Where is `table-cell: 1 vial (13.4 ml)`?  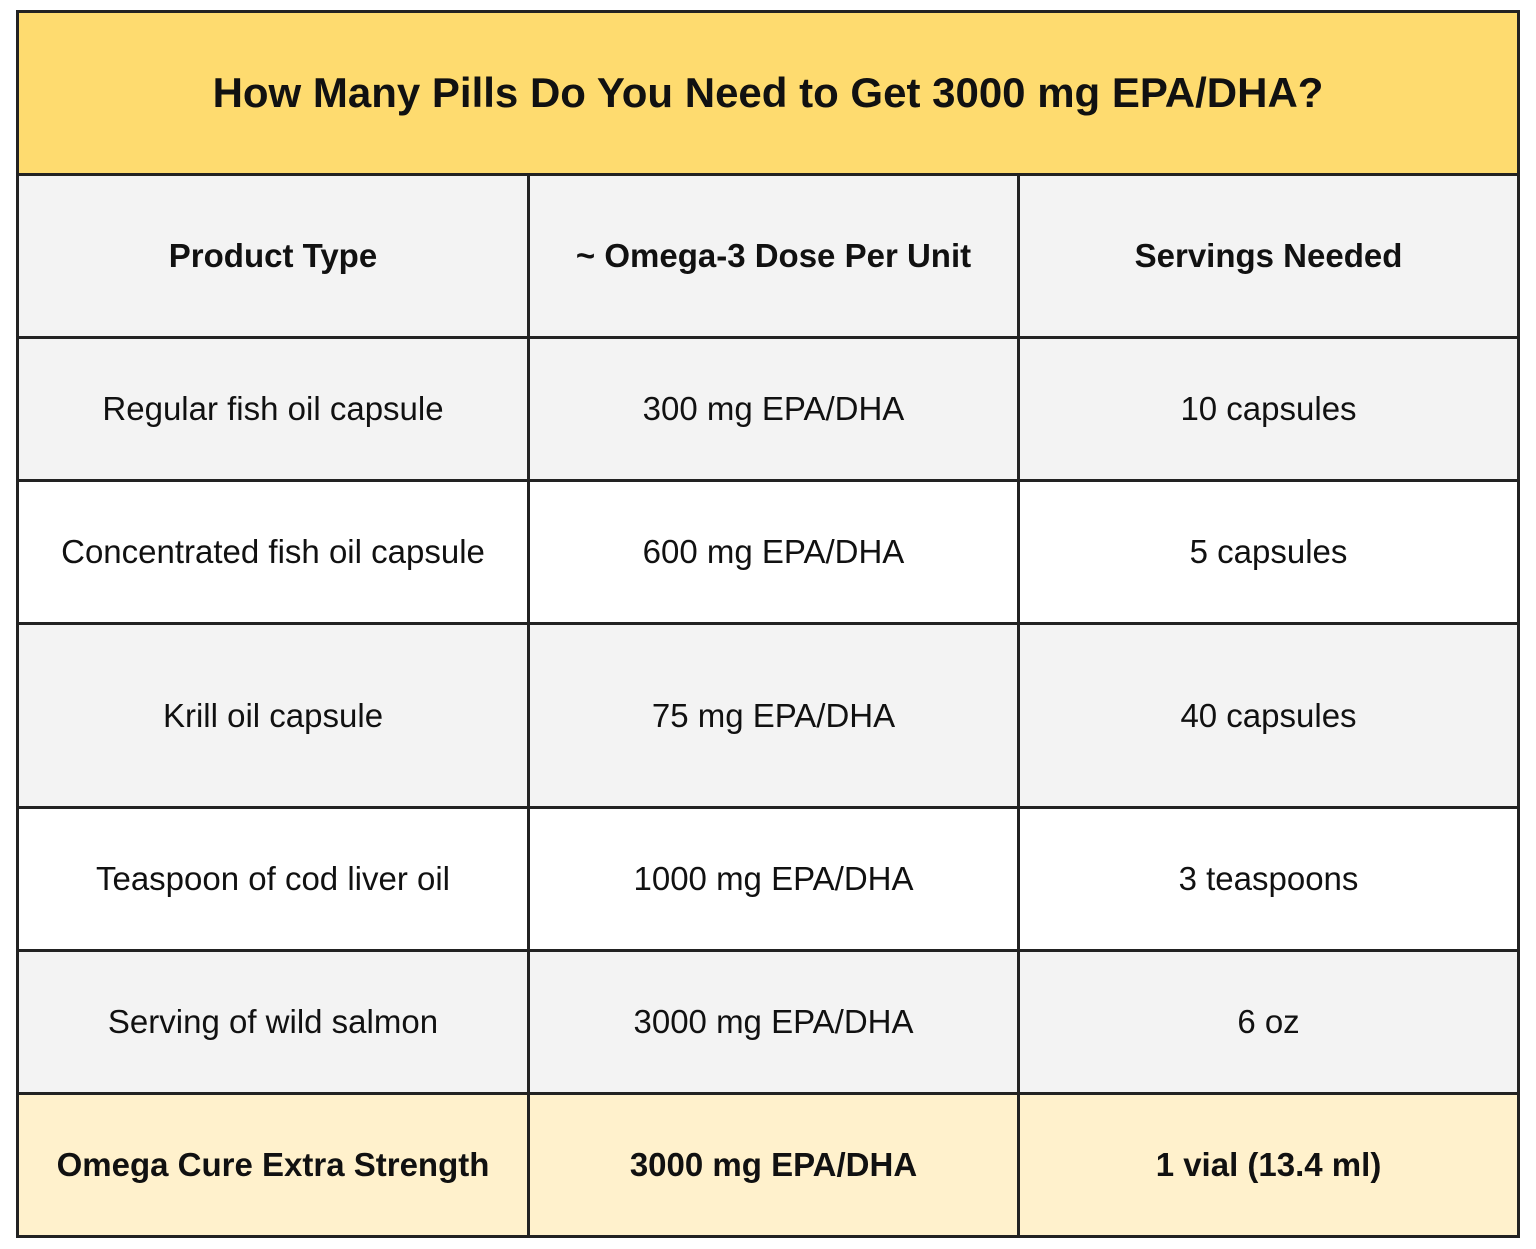
table-cell: 1 vial (13.4 ml) is located at coordinates (1268, 1165).